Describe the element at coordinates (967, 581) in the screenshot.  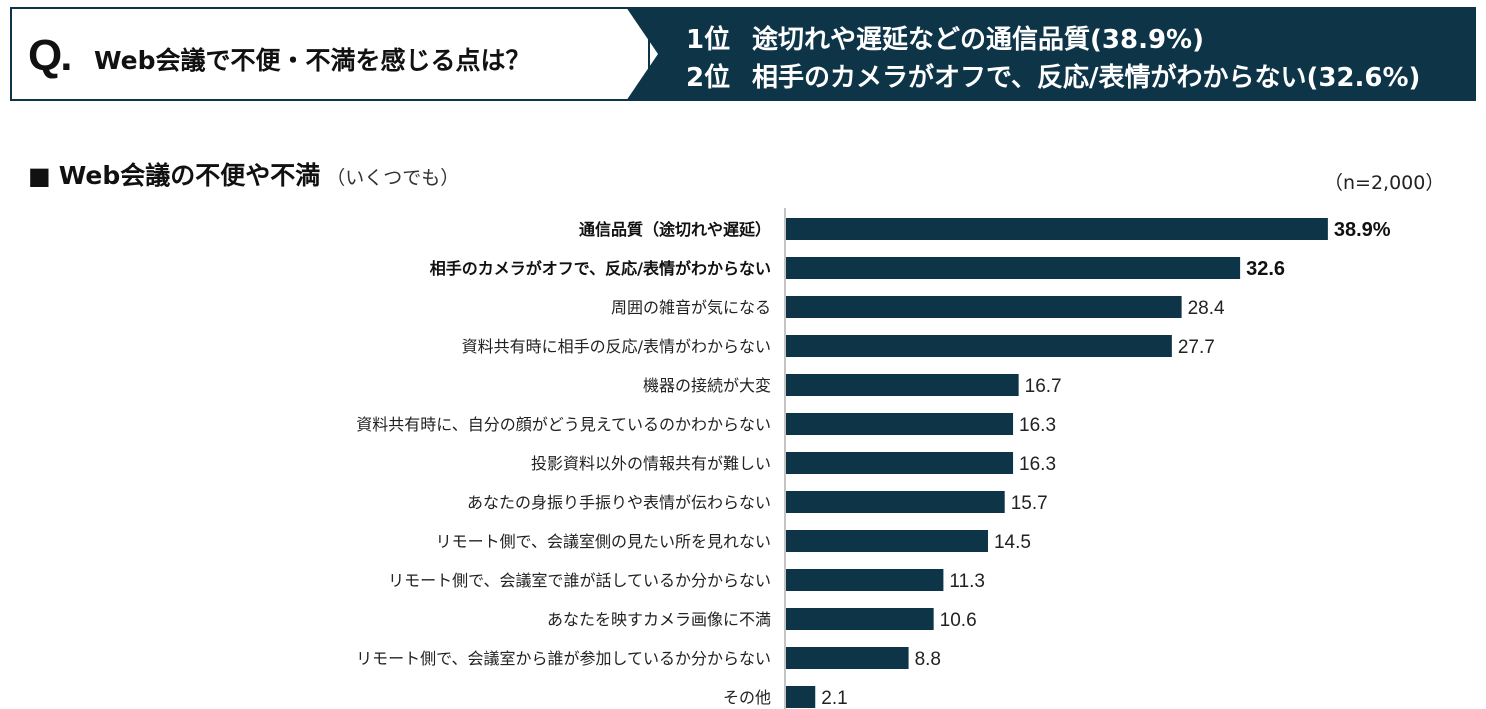
I see `value-label: 11.3` at that location.